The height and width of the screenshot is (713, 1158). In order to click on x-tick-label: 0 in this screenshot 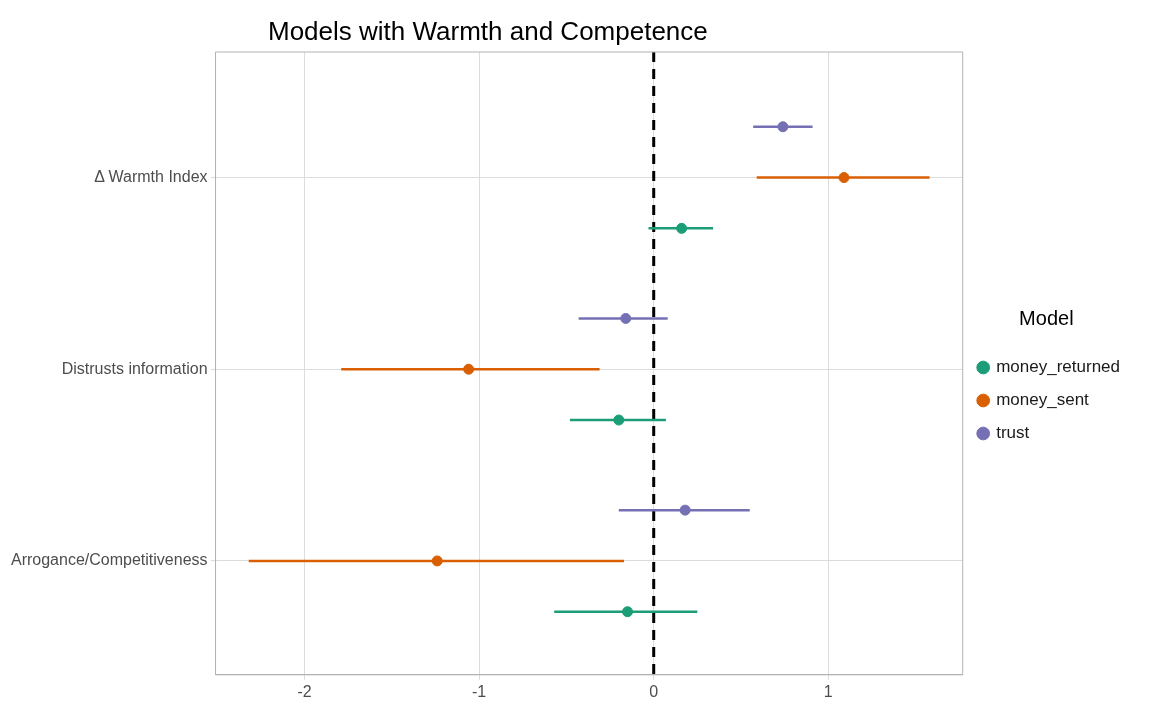, I will do `click(654, 691)`.